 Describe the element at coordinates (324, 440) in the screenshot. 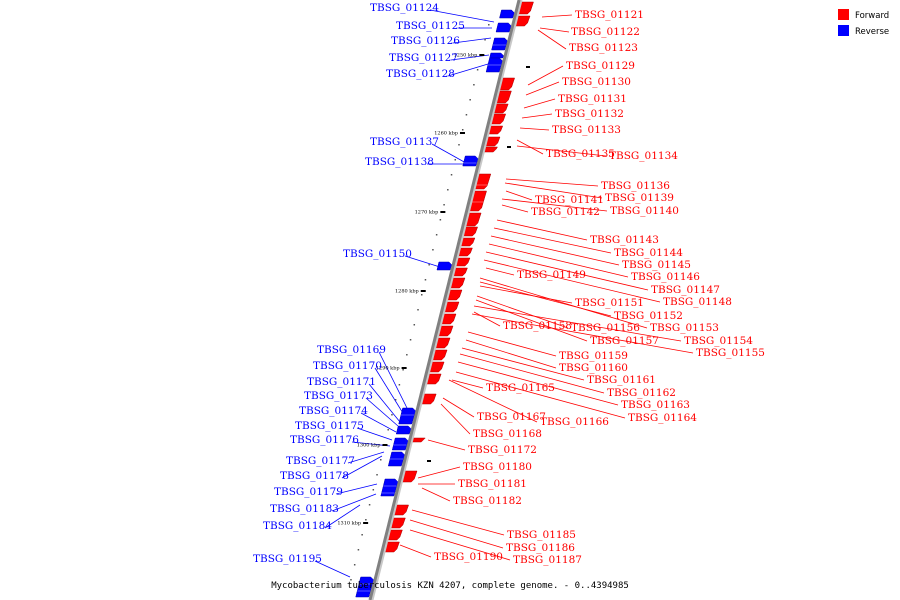

I see `gene-label-tbsg-01176: TBSG_01176` at that location.